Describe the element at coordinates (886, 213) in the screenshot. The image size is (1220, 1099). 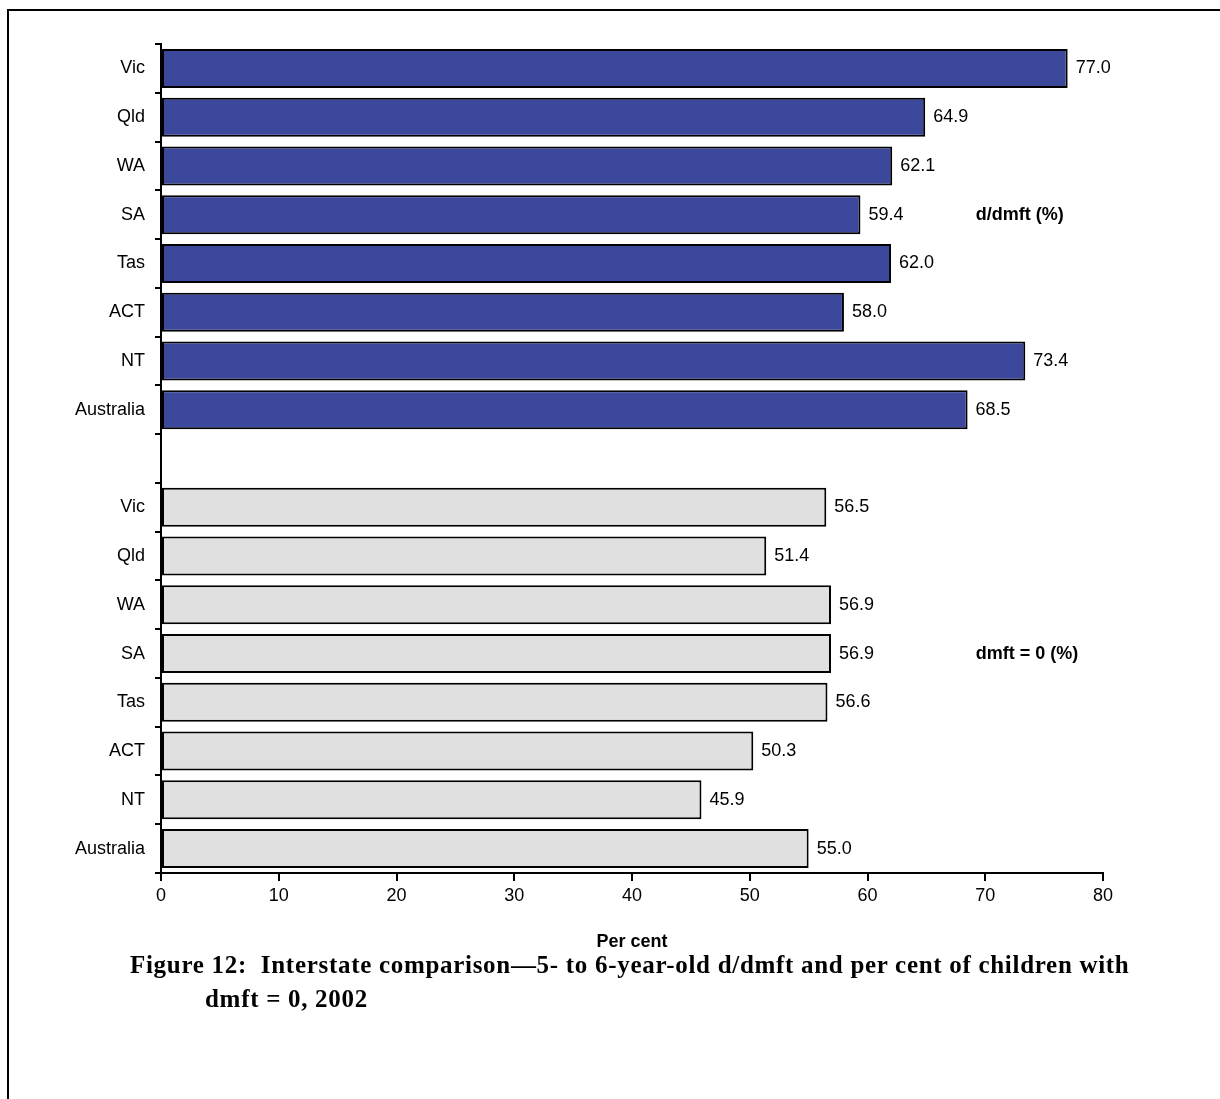
I see `data-label: 59.4` at that location.